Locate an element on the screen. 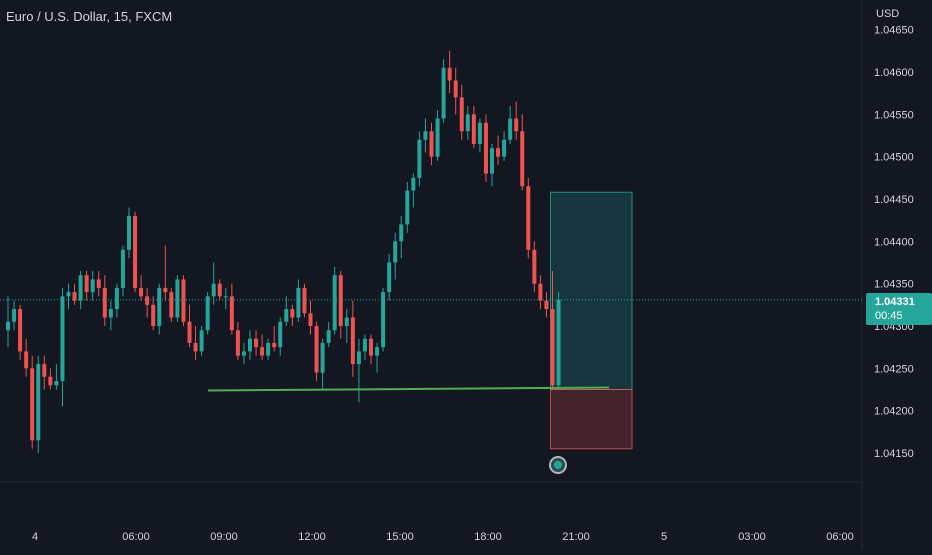  currency-label: USD is located at coordinates (888, 14).